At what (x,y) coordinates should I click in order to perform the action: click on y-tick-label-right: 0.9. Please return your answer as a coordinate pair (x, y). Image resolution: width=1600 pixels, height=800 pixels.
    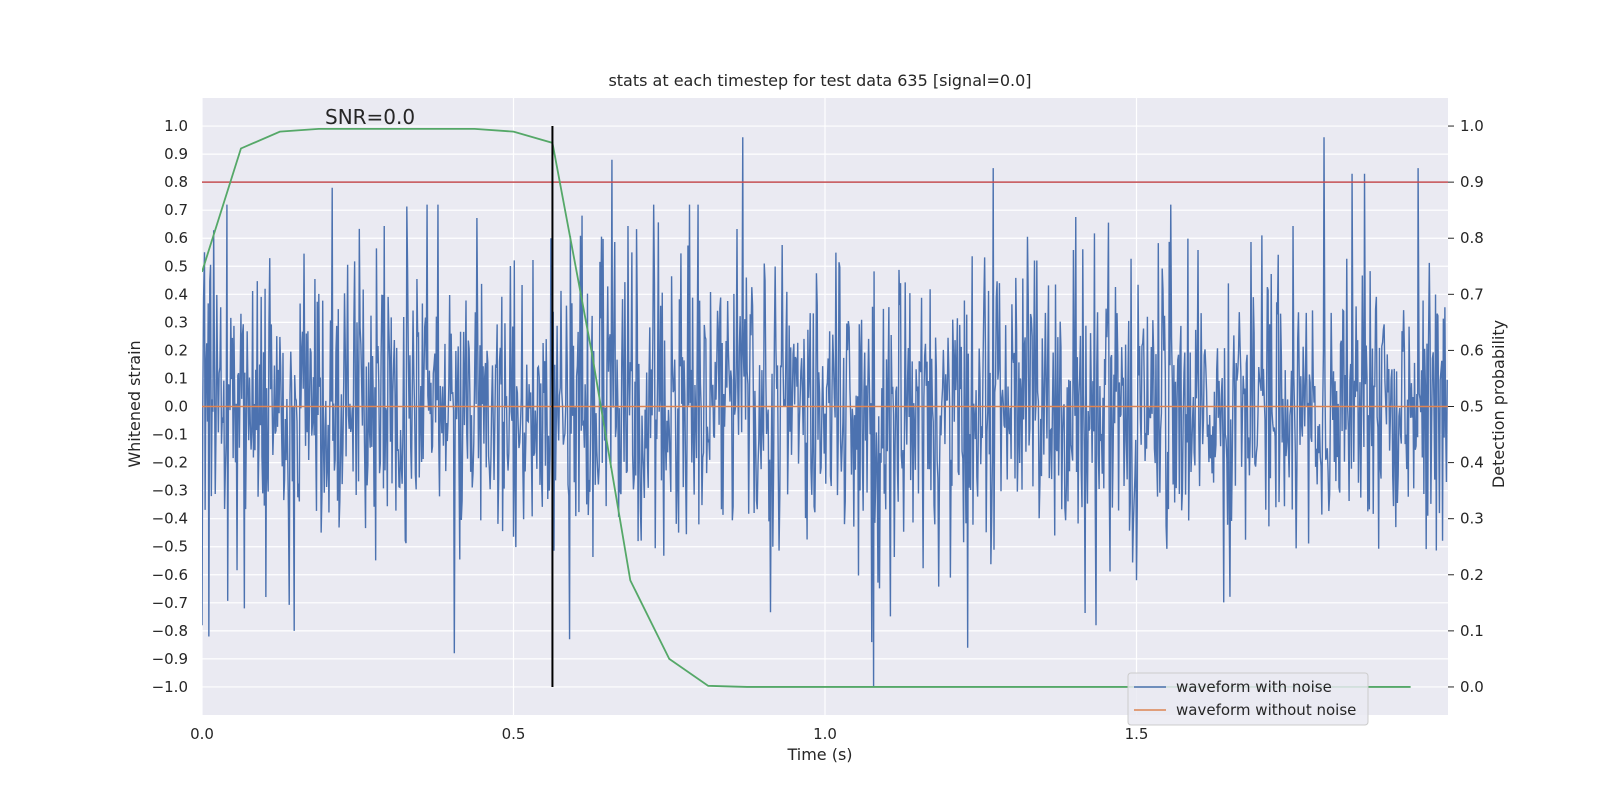
    Looking at the image, I should click on (1472, 182).